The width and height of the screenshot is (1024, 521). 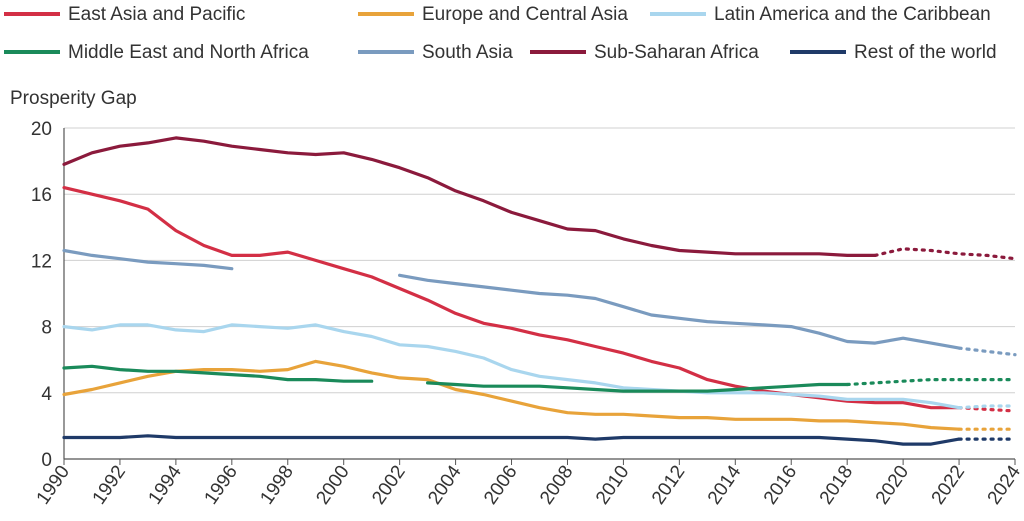 I want to click on legend-label: Middle East and North Africa, so click(x=188, y=52).